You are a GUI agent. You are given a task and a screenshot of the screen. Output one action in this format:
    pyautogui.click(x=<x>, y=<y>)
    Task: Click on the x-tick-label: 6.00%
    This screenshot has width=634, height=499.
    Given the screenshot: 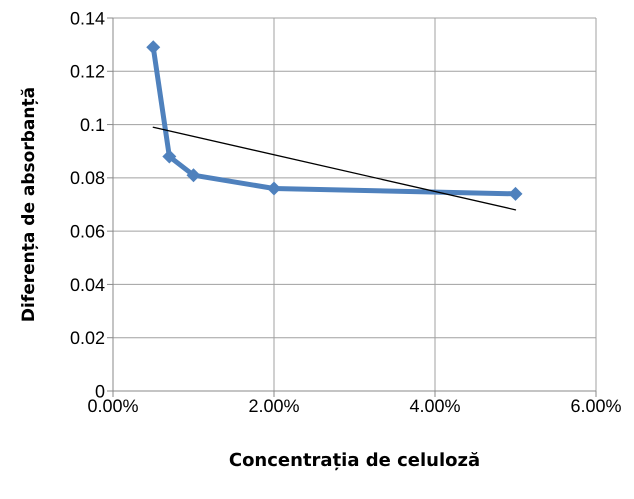 What is the action you would take?
    pyautogui.click(x=596, y=406)
    